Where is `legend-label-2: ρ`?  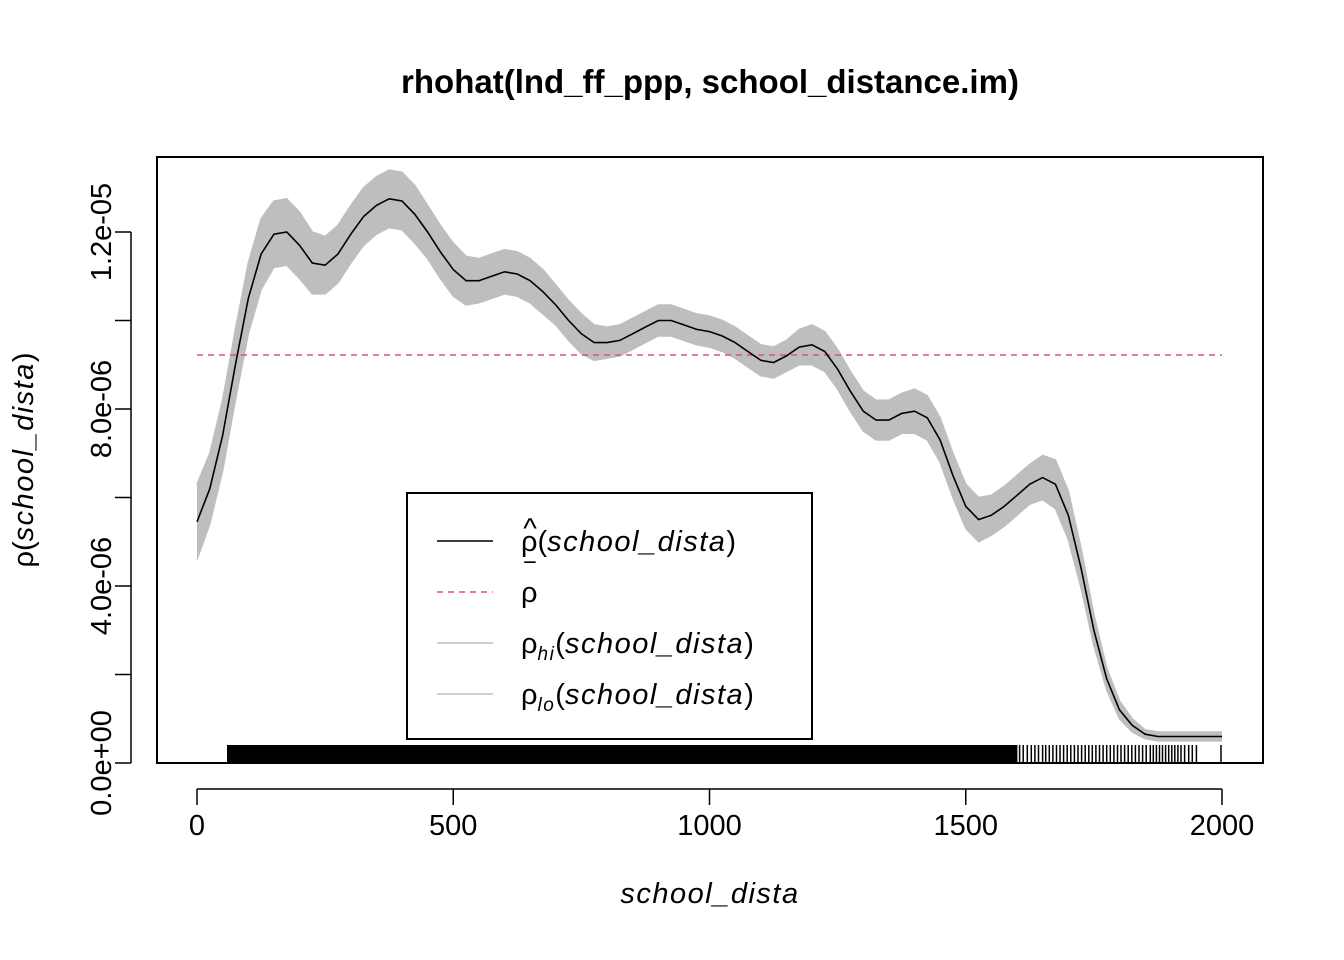
legend-label-2: ρ is located at coordinates (529, 593).